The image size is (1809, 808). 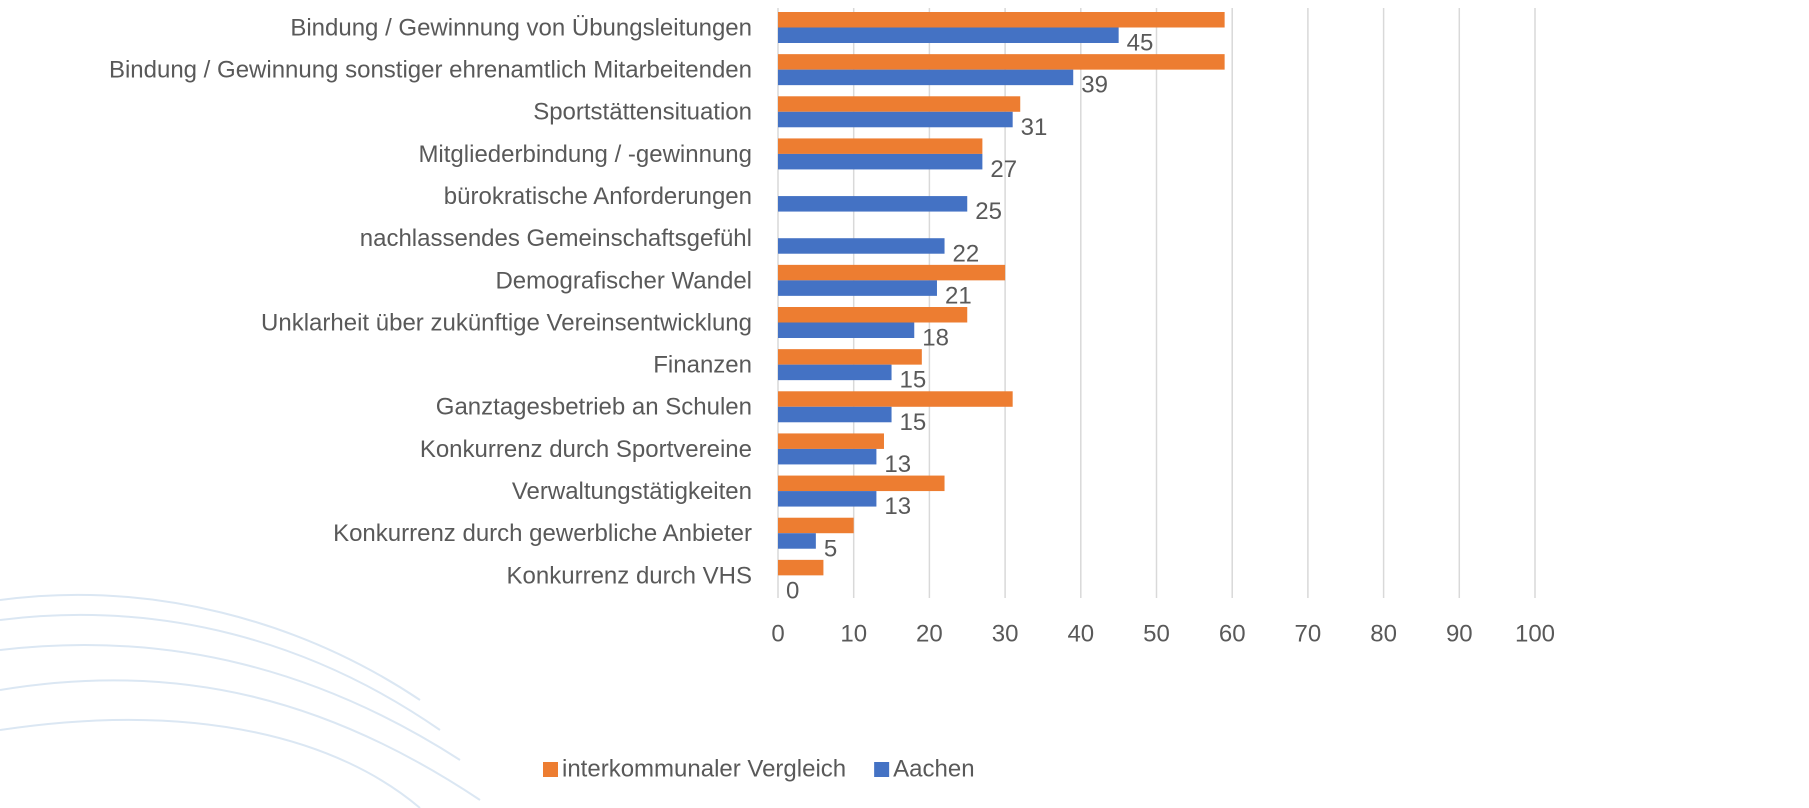 What do you see at coordinates (853, 633) in the screenshot?
I see `x-tick-label: 10` at bounding box center [853, 633].